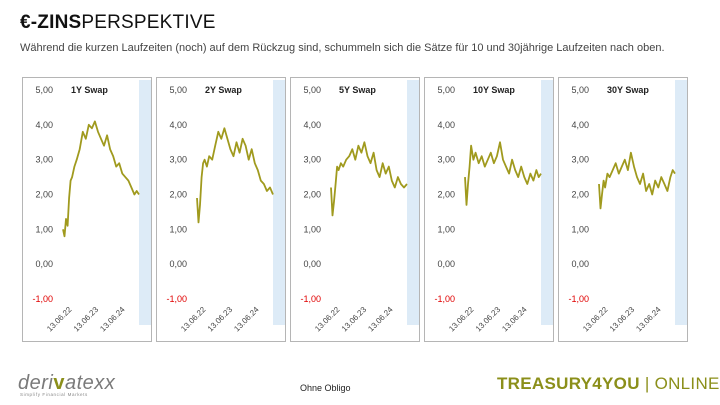 The width and height of the screenshot is (720, 405). I want to click on chart-title: 30Y Swap, so click(628, 90).